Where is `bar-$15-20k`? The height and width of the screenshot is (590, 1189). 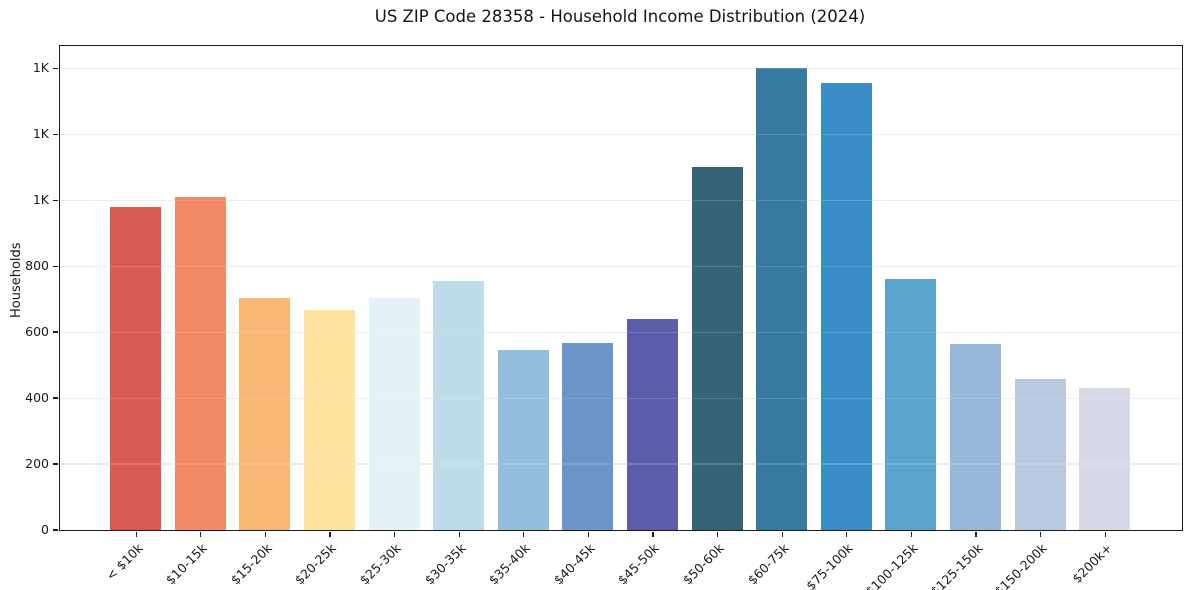
bar-$15-20k is located at coordinates (265, 413).